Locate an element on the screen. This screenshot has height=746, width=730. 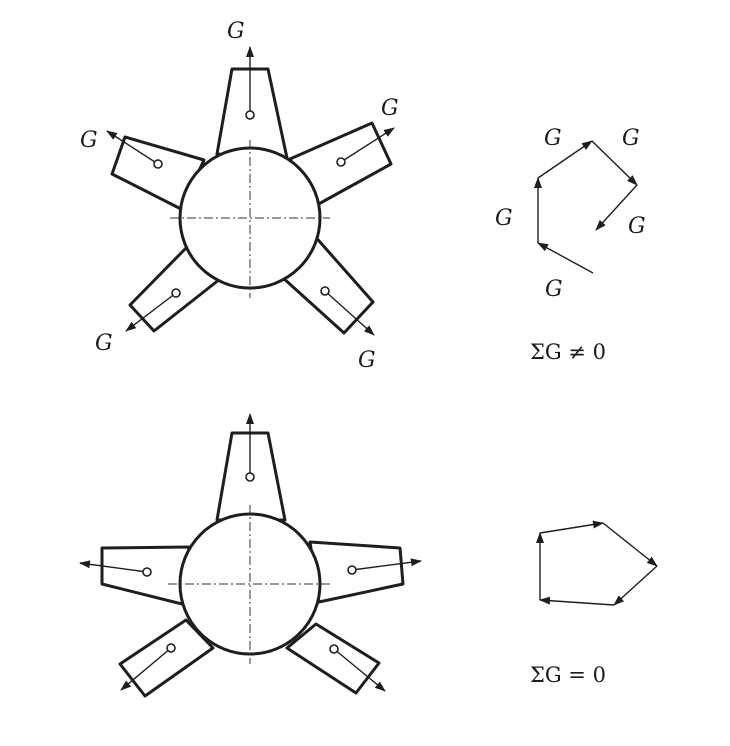
polygon-label-3: G is located at coordinates (504, 218).